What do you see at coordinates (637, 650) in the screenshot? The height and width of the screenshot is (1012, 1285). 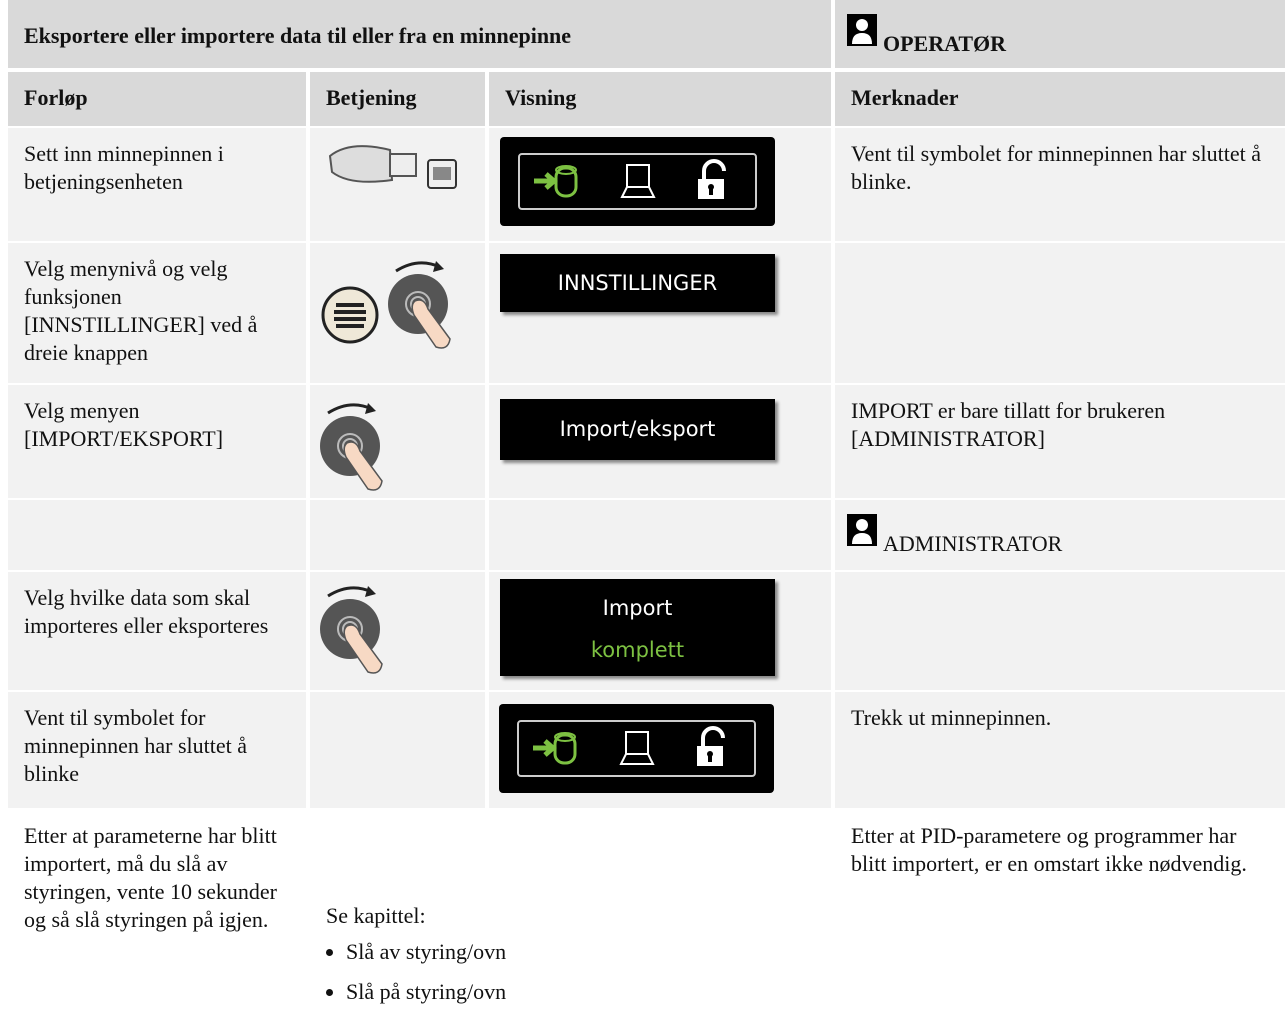 I see `display-value: komplett` at bounding box center [637, 650].